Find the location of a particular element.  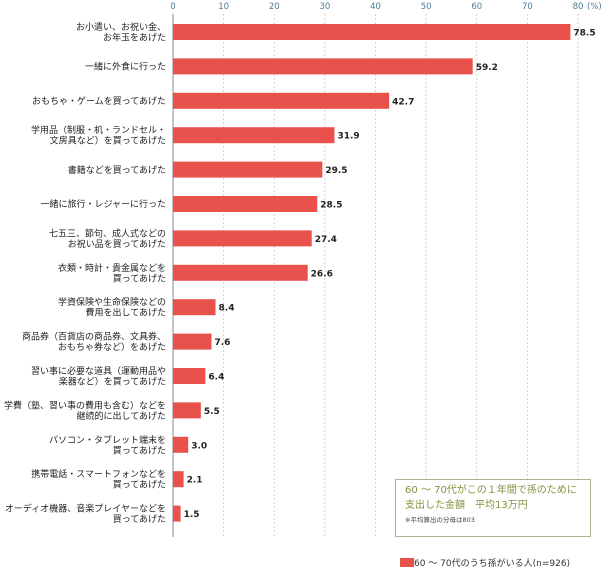

value-label: 31.9 is located at coordinates (348, 137).